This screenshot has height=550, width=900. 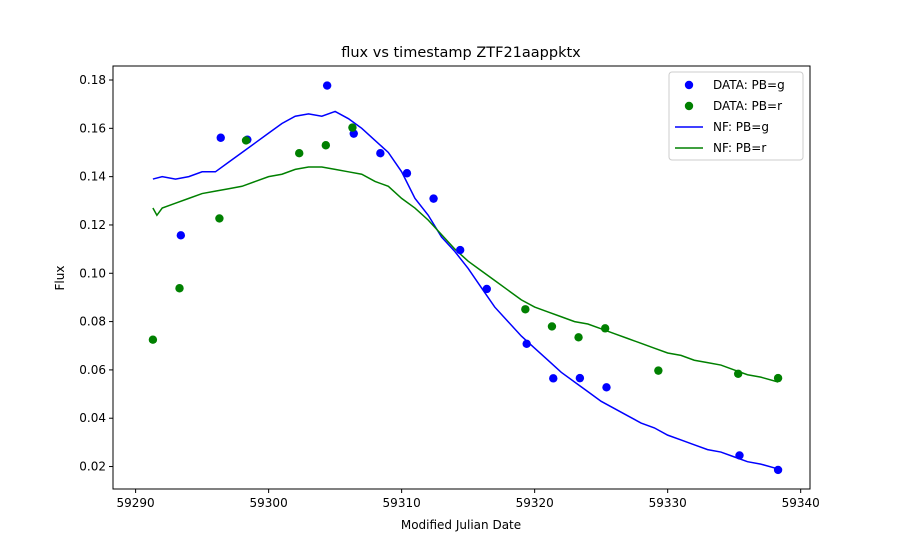 What do you see at coordinates (92, 80) in the screenshot?
I see `y-tick-label-8: 0.18` at bounding box center [92, 80].